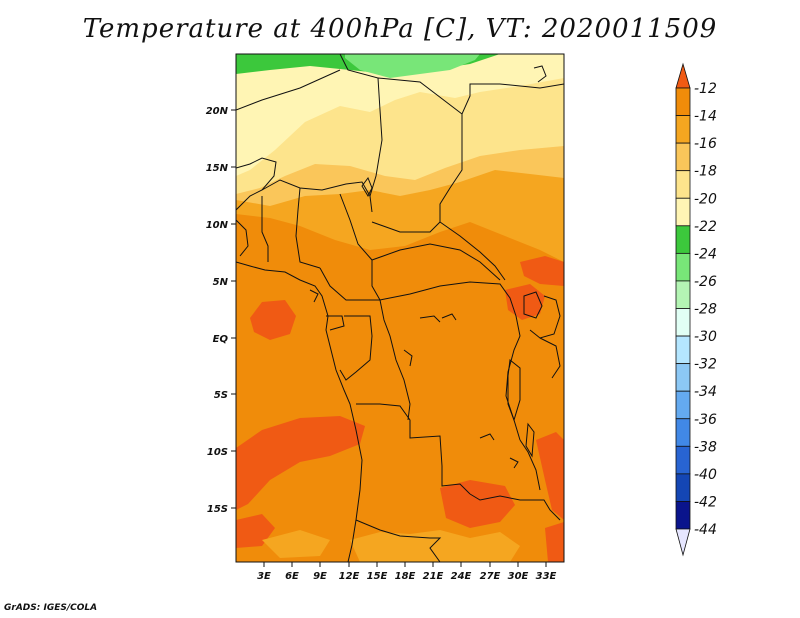 The height and width of the screenshot is (618, 800). Describe the element at coordinates (221, 282) in the screenshot. I see `lat-tick-label: 5N` at that location.